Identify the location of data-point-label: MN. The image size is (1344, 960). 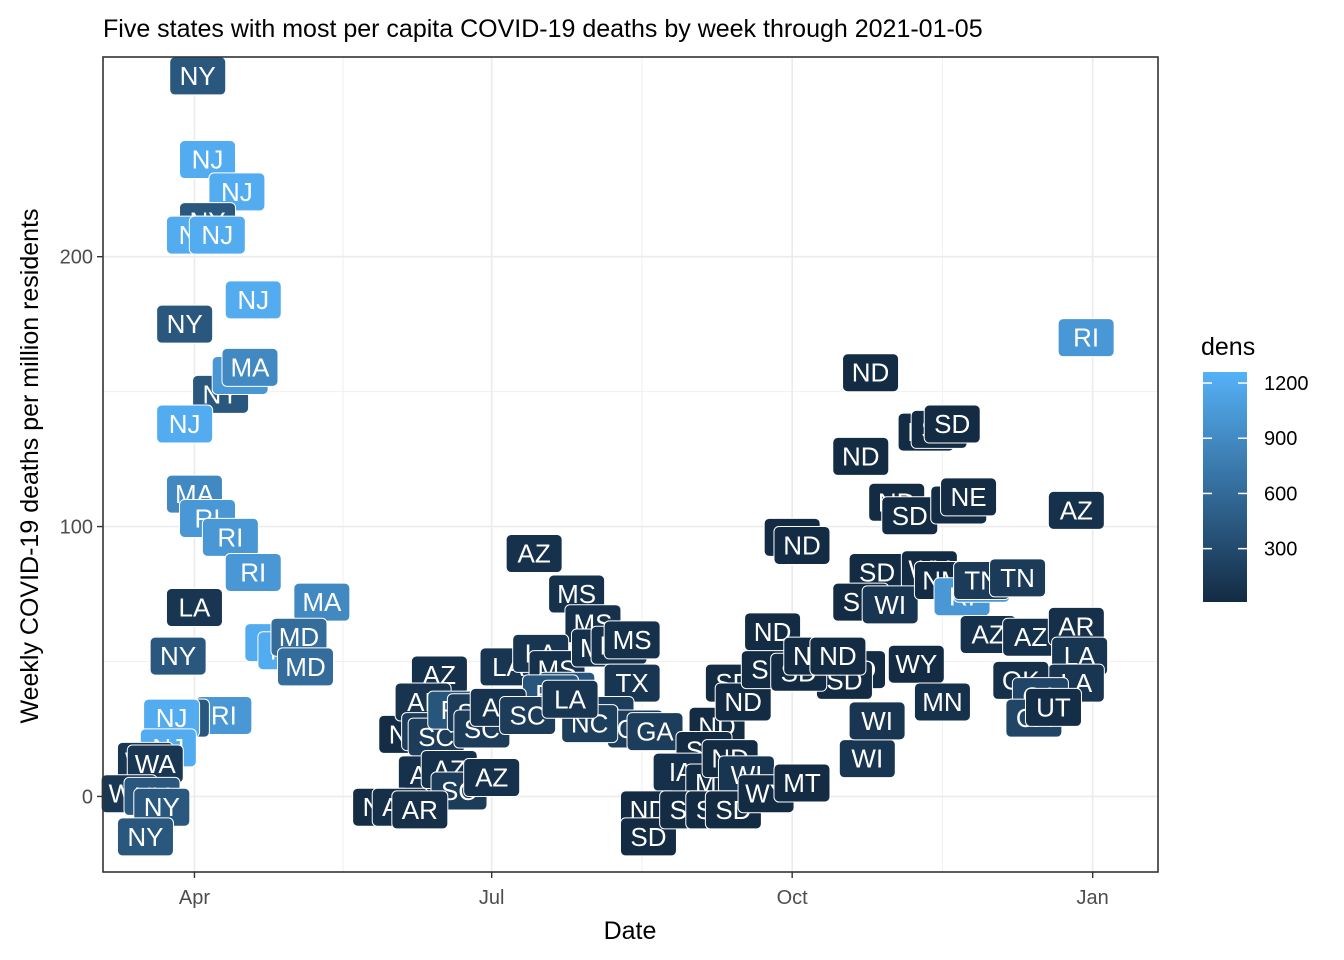
(942, 702).